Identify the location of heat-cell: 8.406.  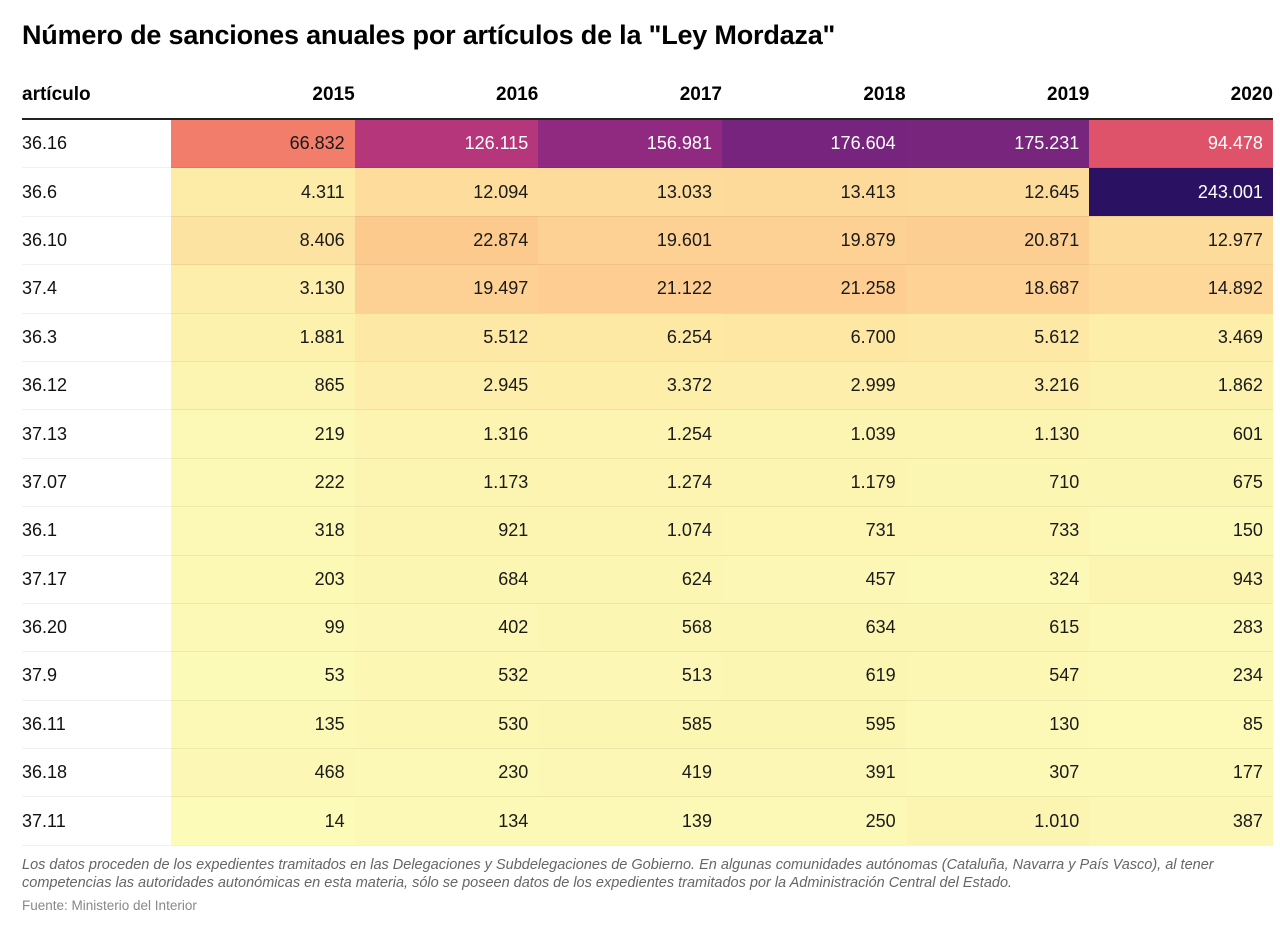
(263, 241).